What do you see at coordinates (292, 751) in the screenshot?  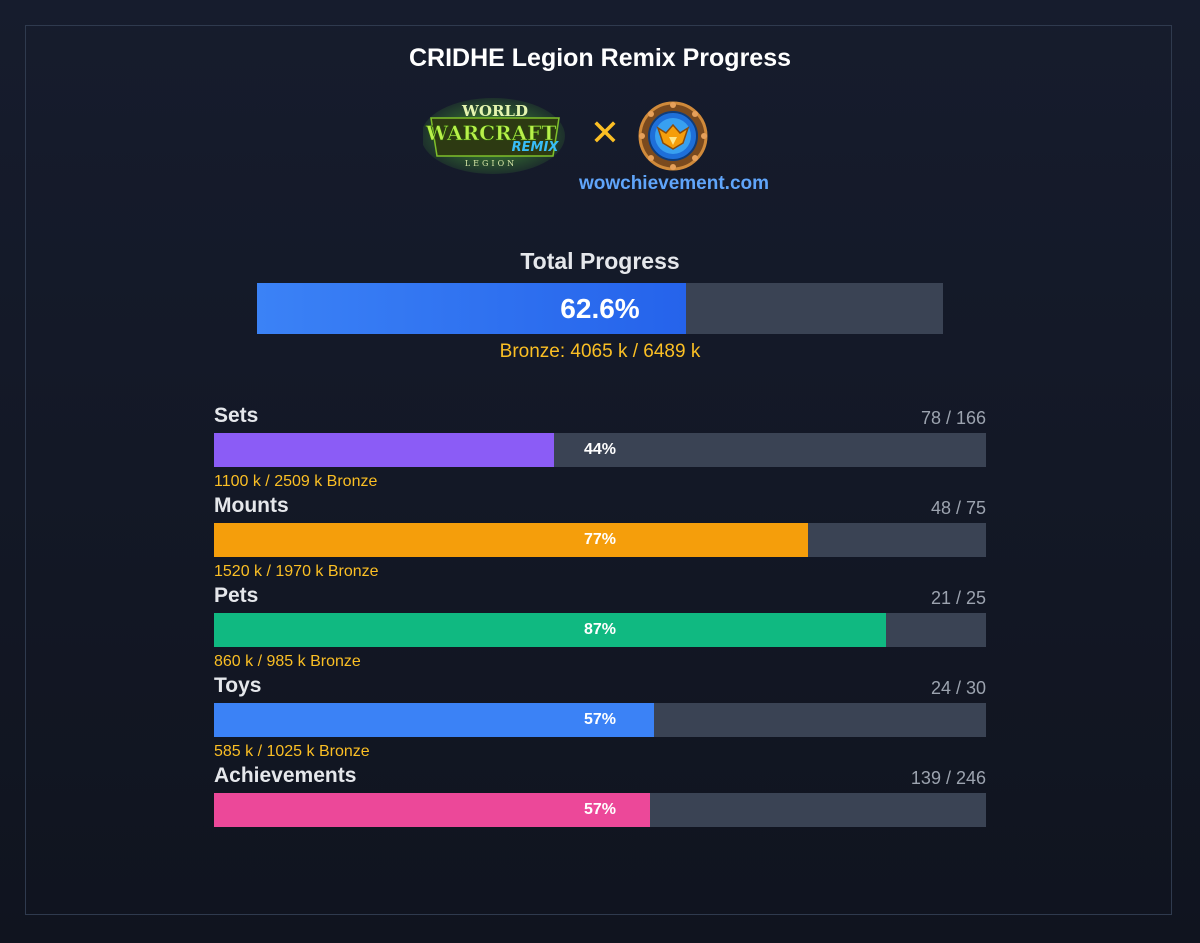 I see `category-bronze-text: 585 k / 1025 k Bronze` at bounding box center [292, 751].